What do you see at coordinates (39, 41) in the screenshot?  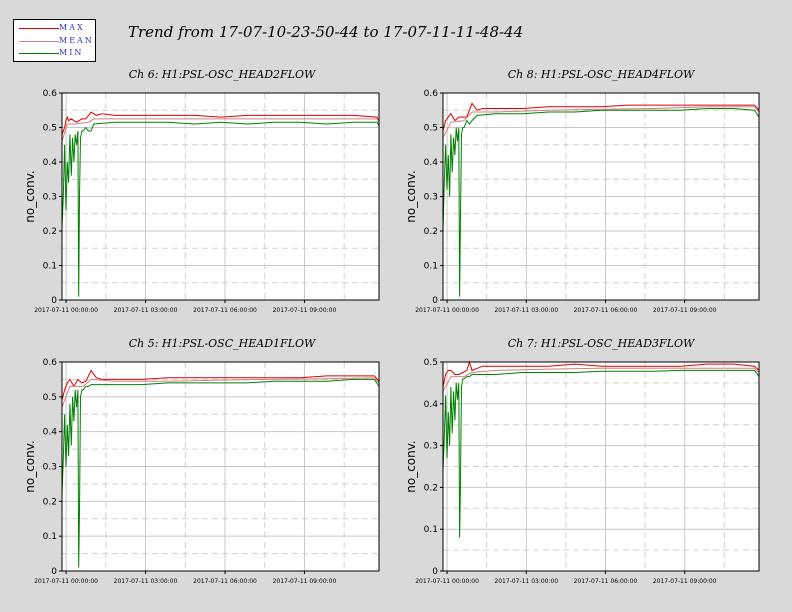 I see `legend-swatch-mean` at bounding box center [39, 41].